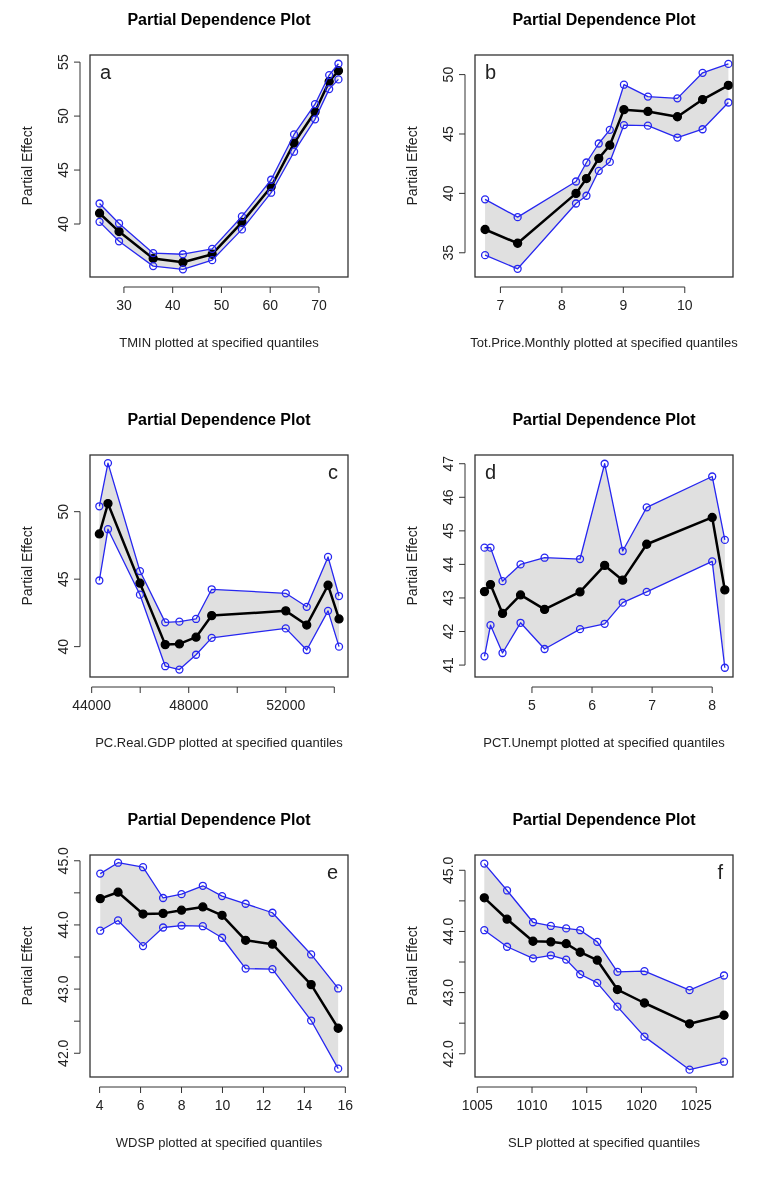 This screenshot has width=761, height=1177. I want to click on y-tick-label: 45, so click(448, 530).